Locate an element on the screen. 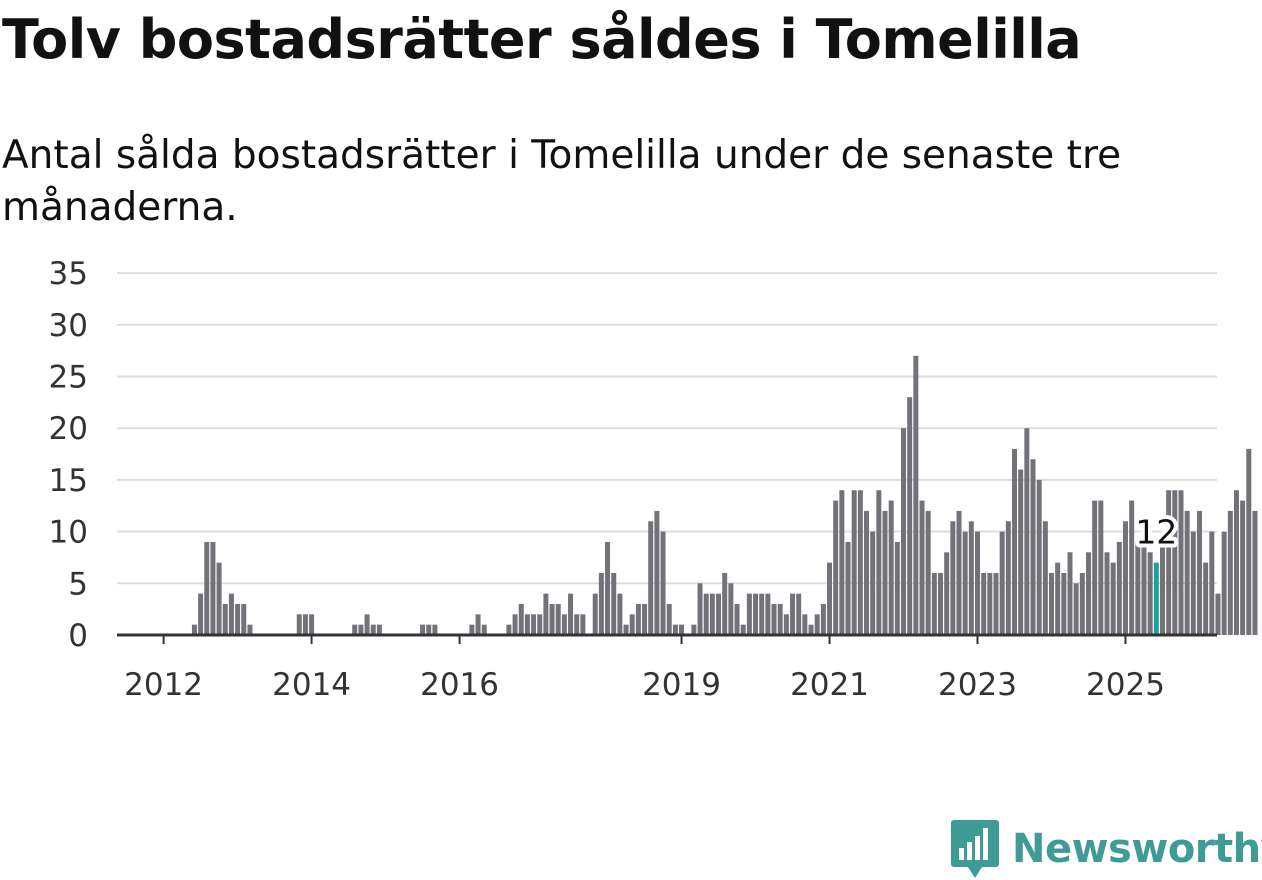 The height and width of the screenshot is (880, 1262). newsworthy-logo-icon is located at coordinates (975, 849).